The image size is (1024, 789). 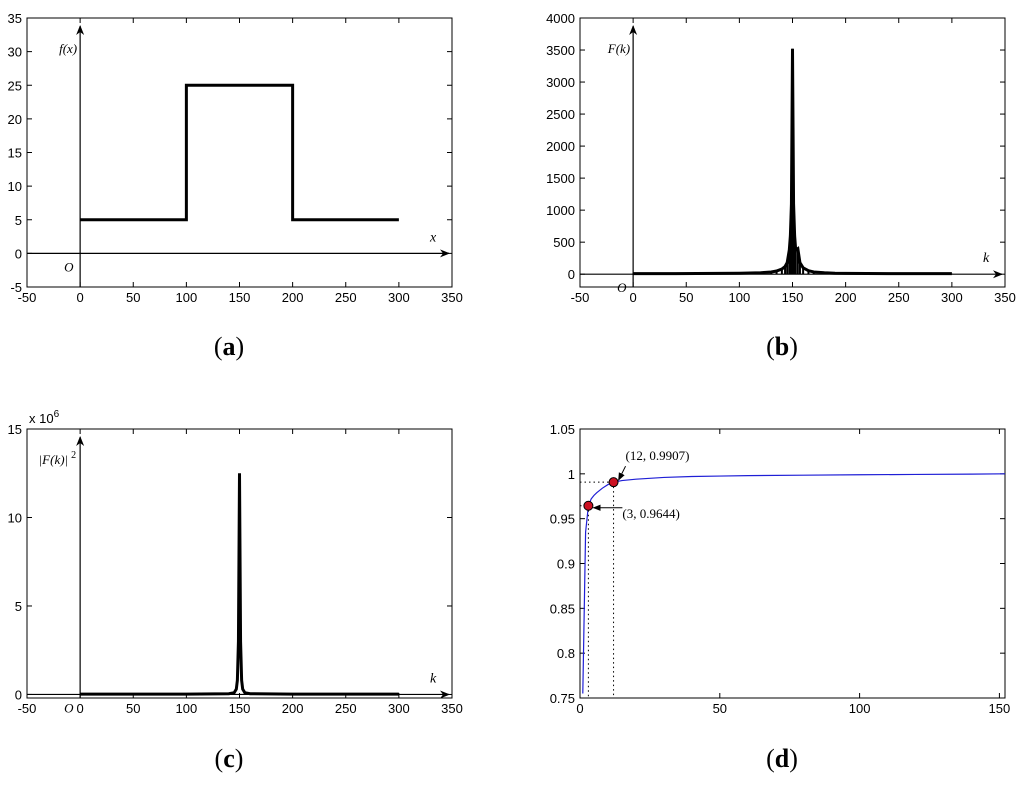 I want to click on y-tick-label: 4000, so click(x=560, y=18).